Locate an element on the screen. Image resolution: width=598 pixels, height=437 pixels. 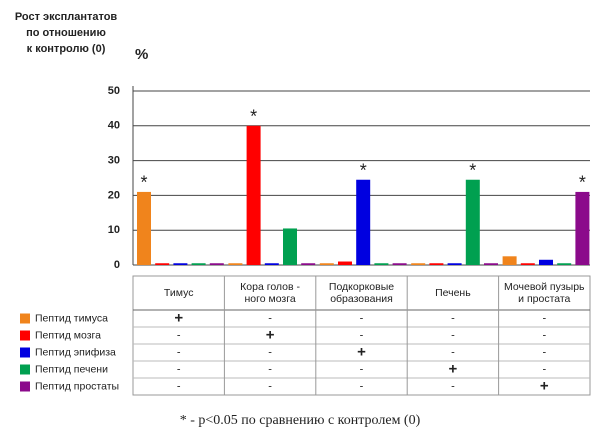
category-label: Кора голов - is located at coordinates (270, 287).